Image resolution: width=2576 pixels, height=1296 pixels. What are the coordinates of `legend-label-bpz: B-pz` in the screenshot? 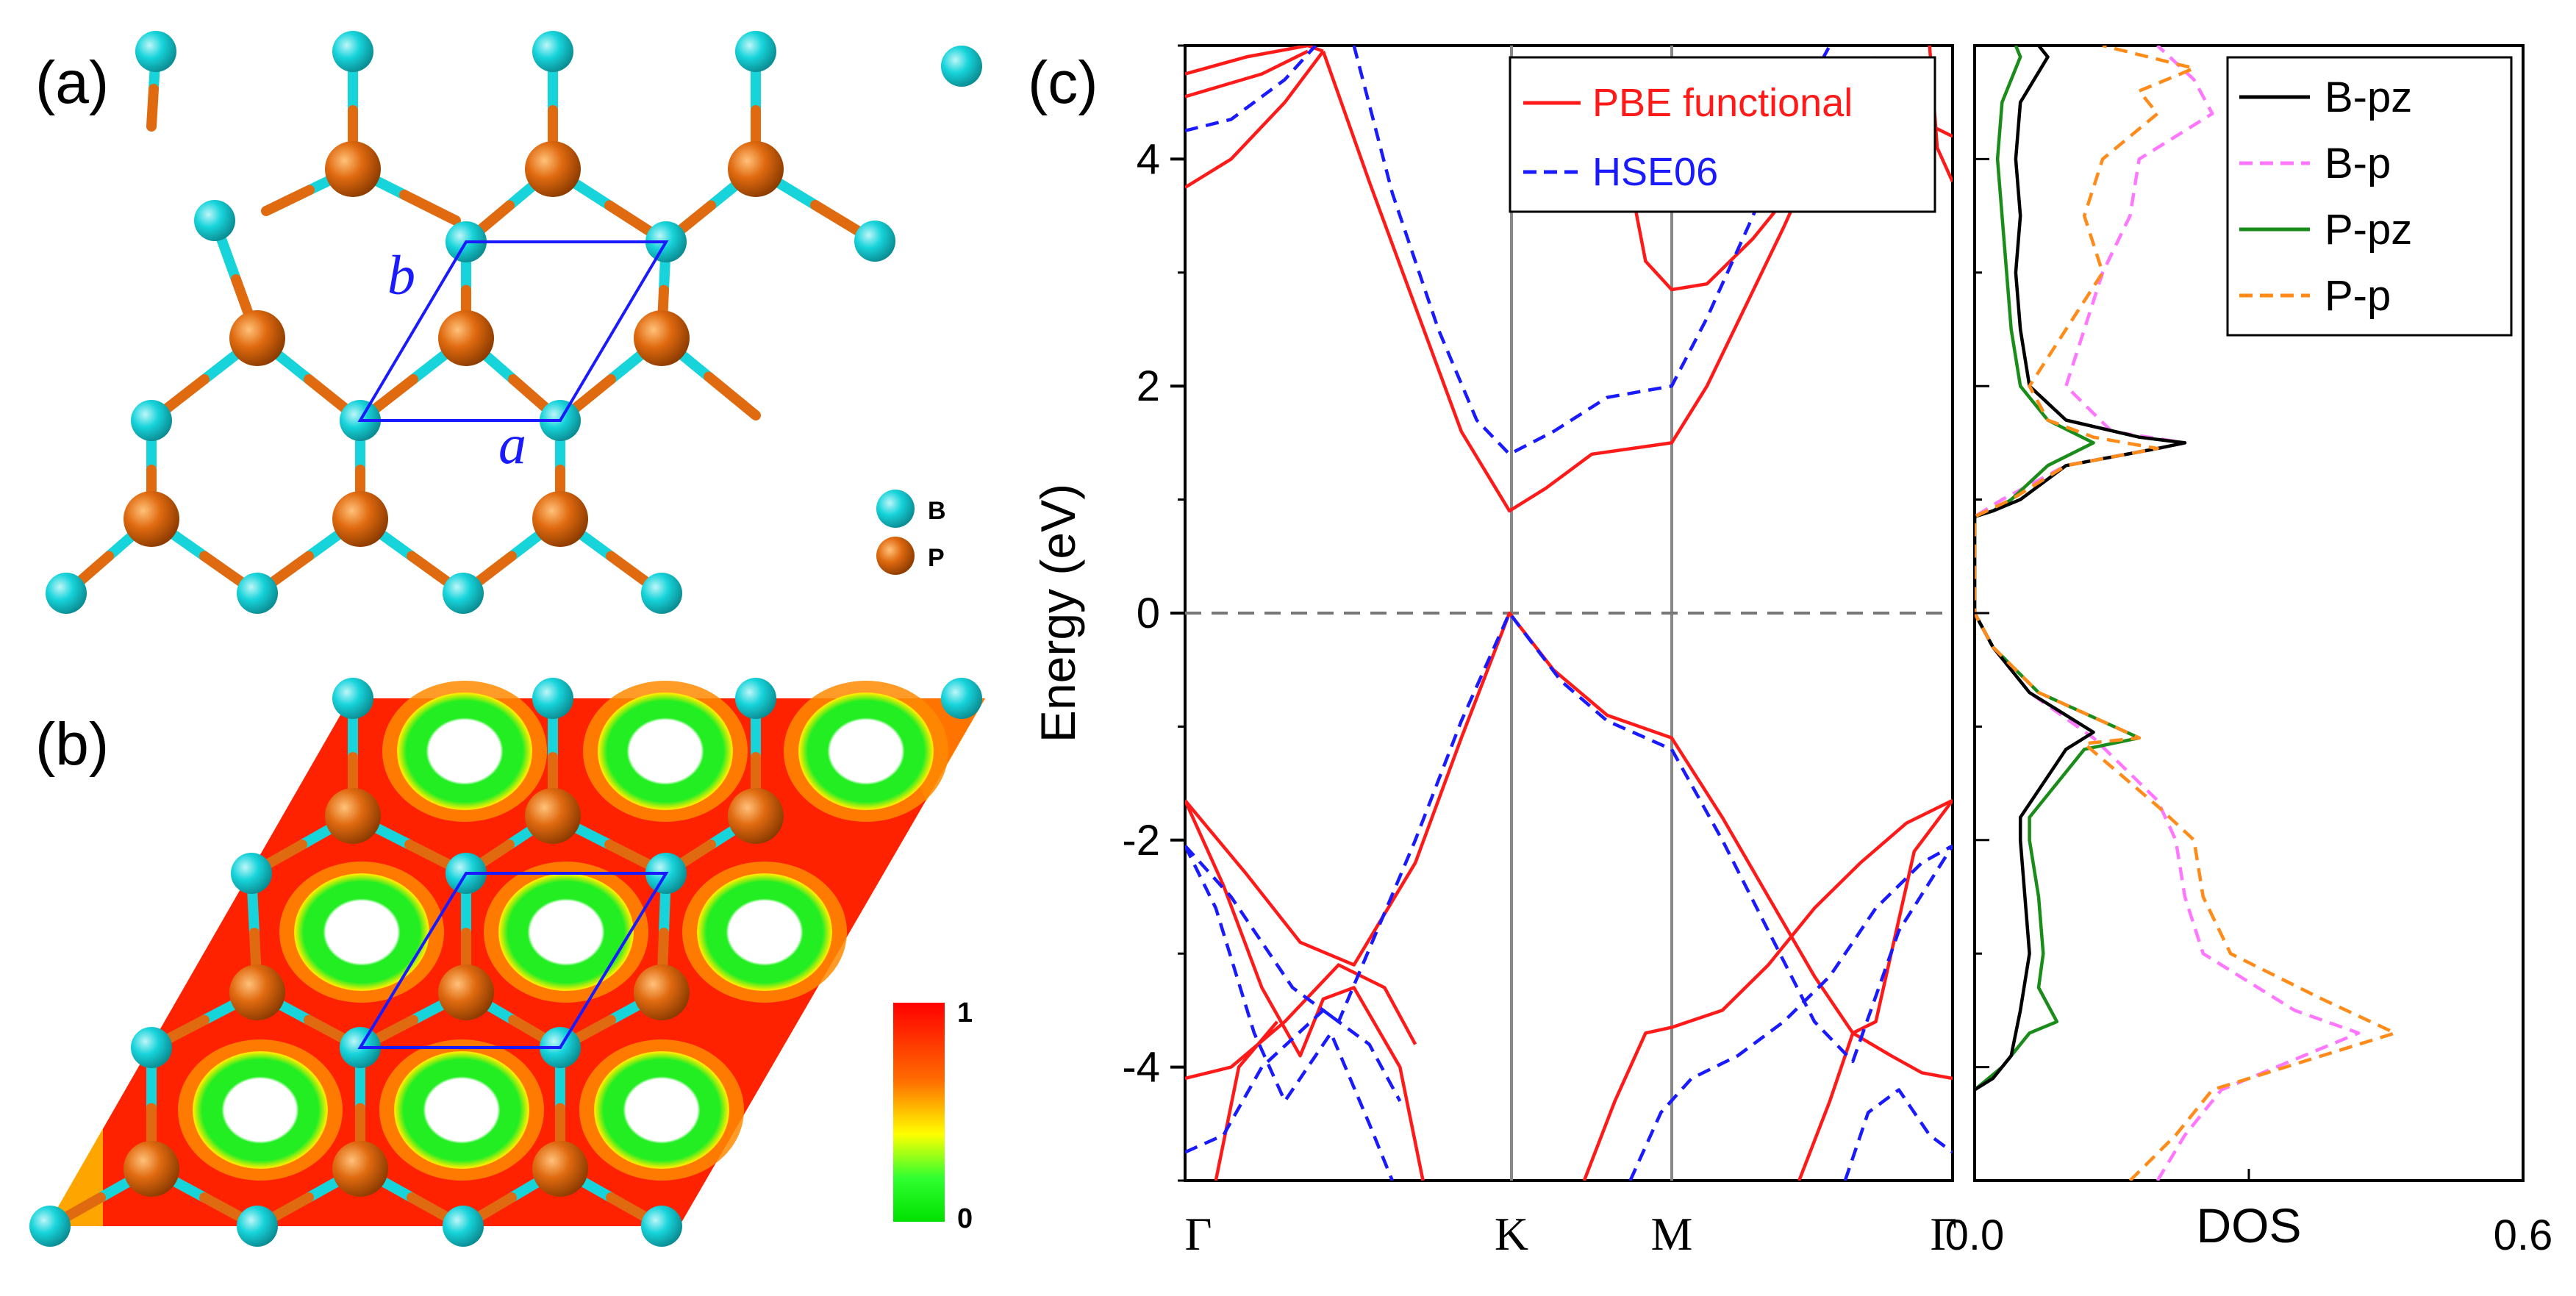 It's located at (2368, 97).